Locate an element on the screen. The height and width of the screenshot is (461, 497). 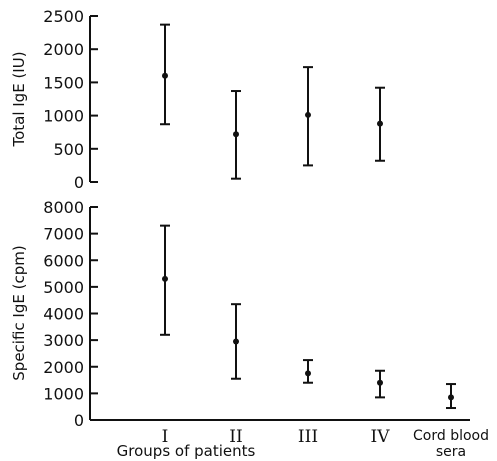
x-tick-label: IV is located at coordinates (381, 437).